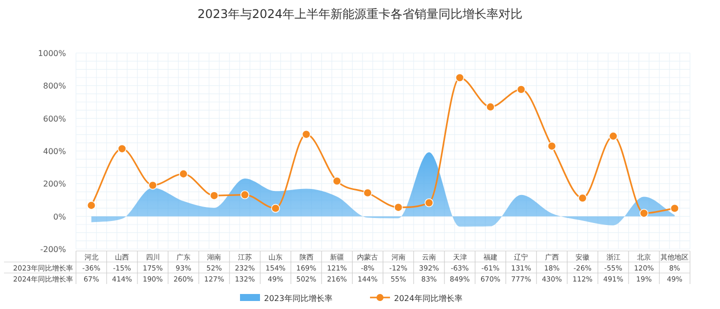 This screenshot has width=720, height=309. Describe the element at coordinates (54, 184) in the screenshot. I see `y-tick-label: 200%` at that location.